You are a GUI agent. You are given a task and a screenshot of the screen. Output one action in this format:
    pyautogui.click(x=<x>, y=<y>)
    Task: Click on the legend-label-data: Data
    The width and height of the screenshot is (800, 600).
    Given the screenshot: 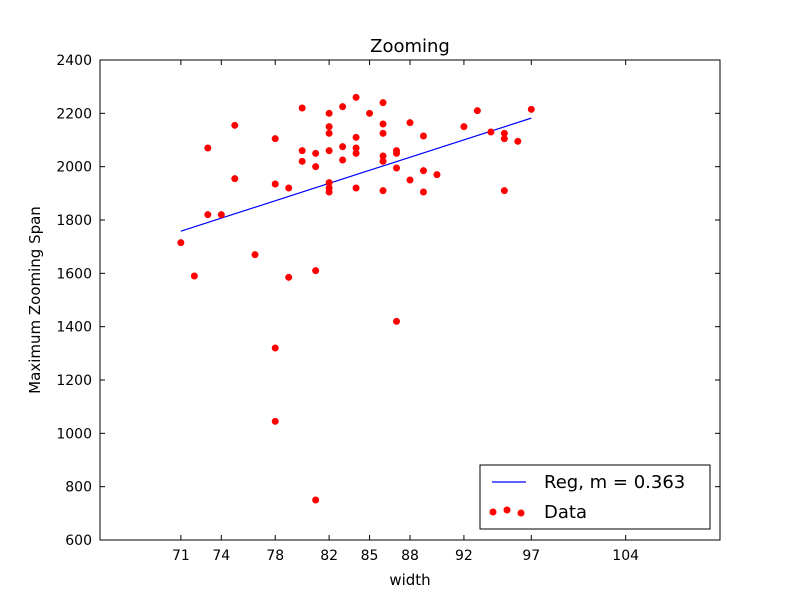 What is the action you would take?
    pyautogui.click(x=565, y=512)
    